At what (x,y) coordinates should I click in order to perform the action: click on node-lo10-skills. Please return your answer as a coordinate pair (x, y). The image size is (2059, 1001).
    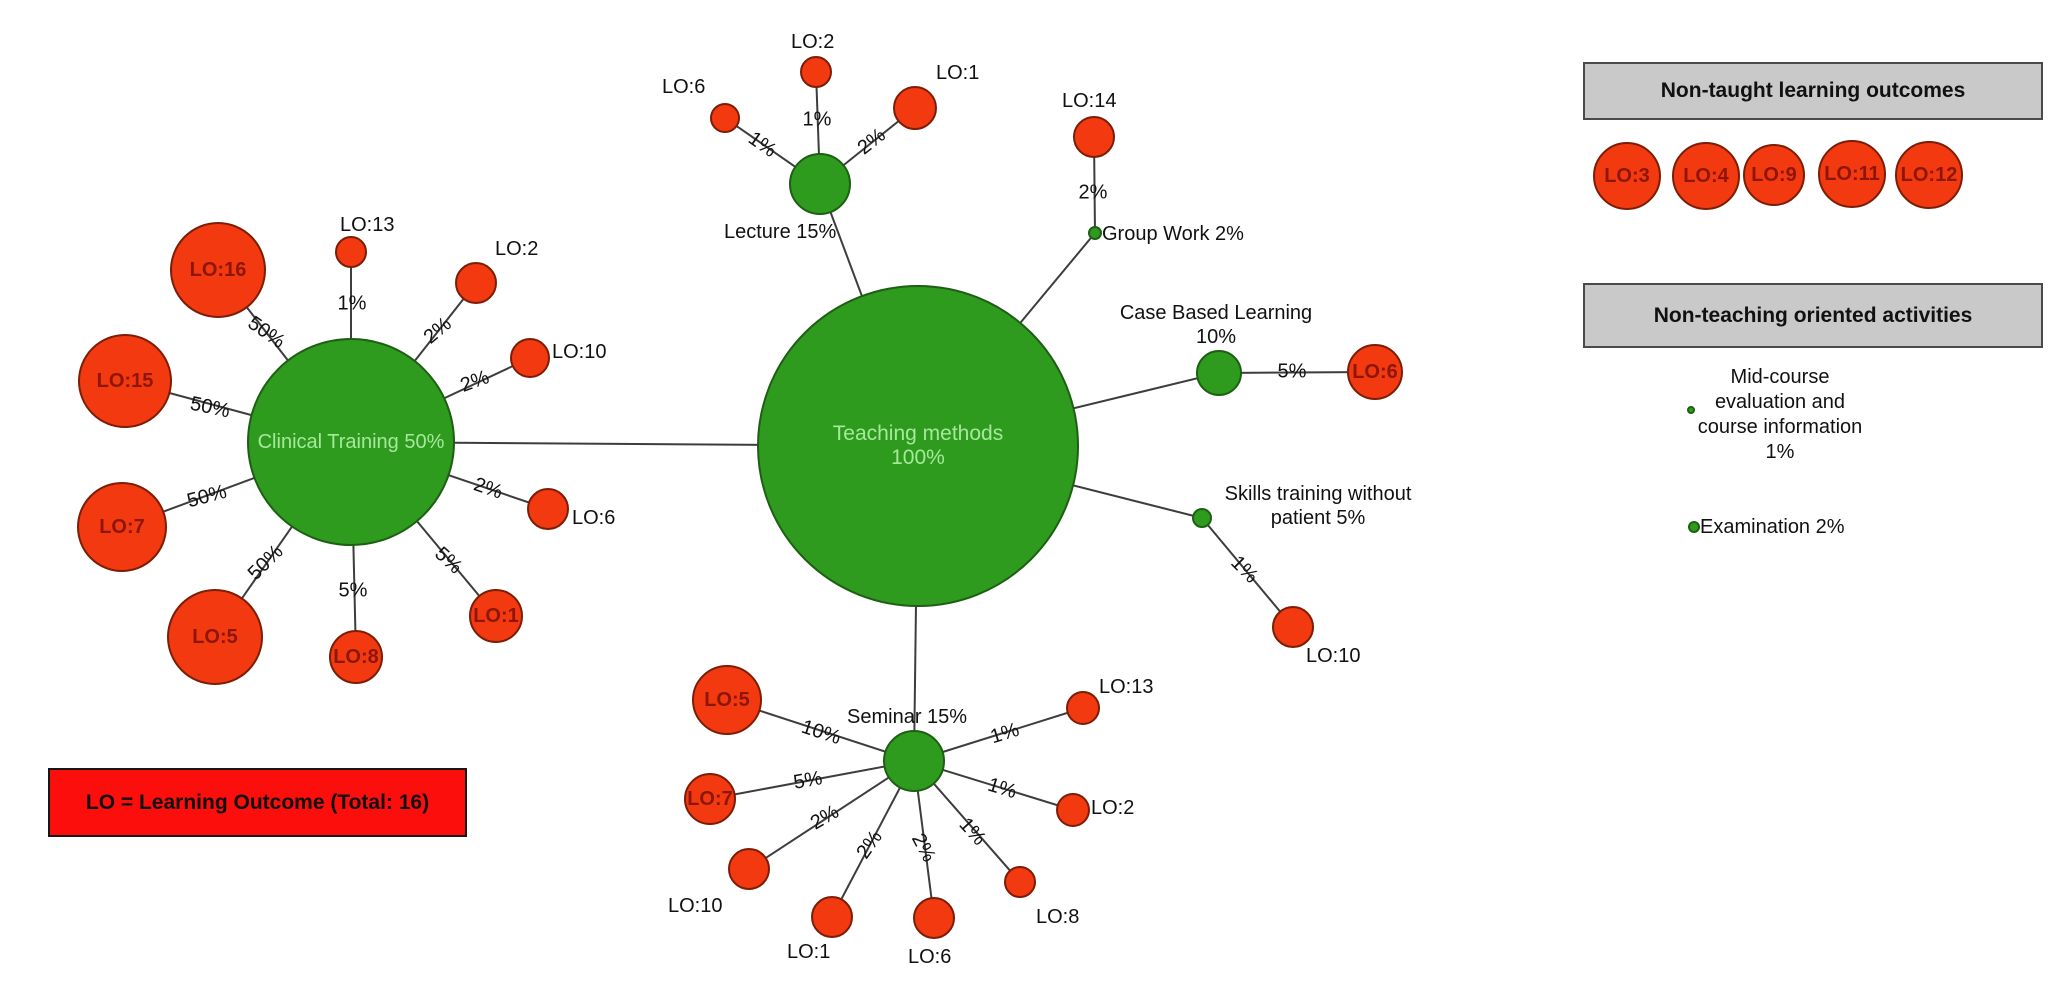
    Looking at the image, I should click on (1293, 627).